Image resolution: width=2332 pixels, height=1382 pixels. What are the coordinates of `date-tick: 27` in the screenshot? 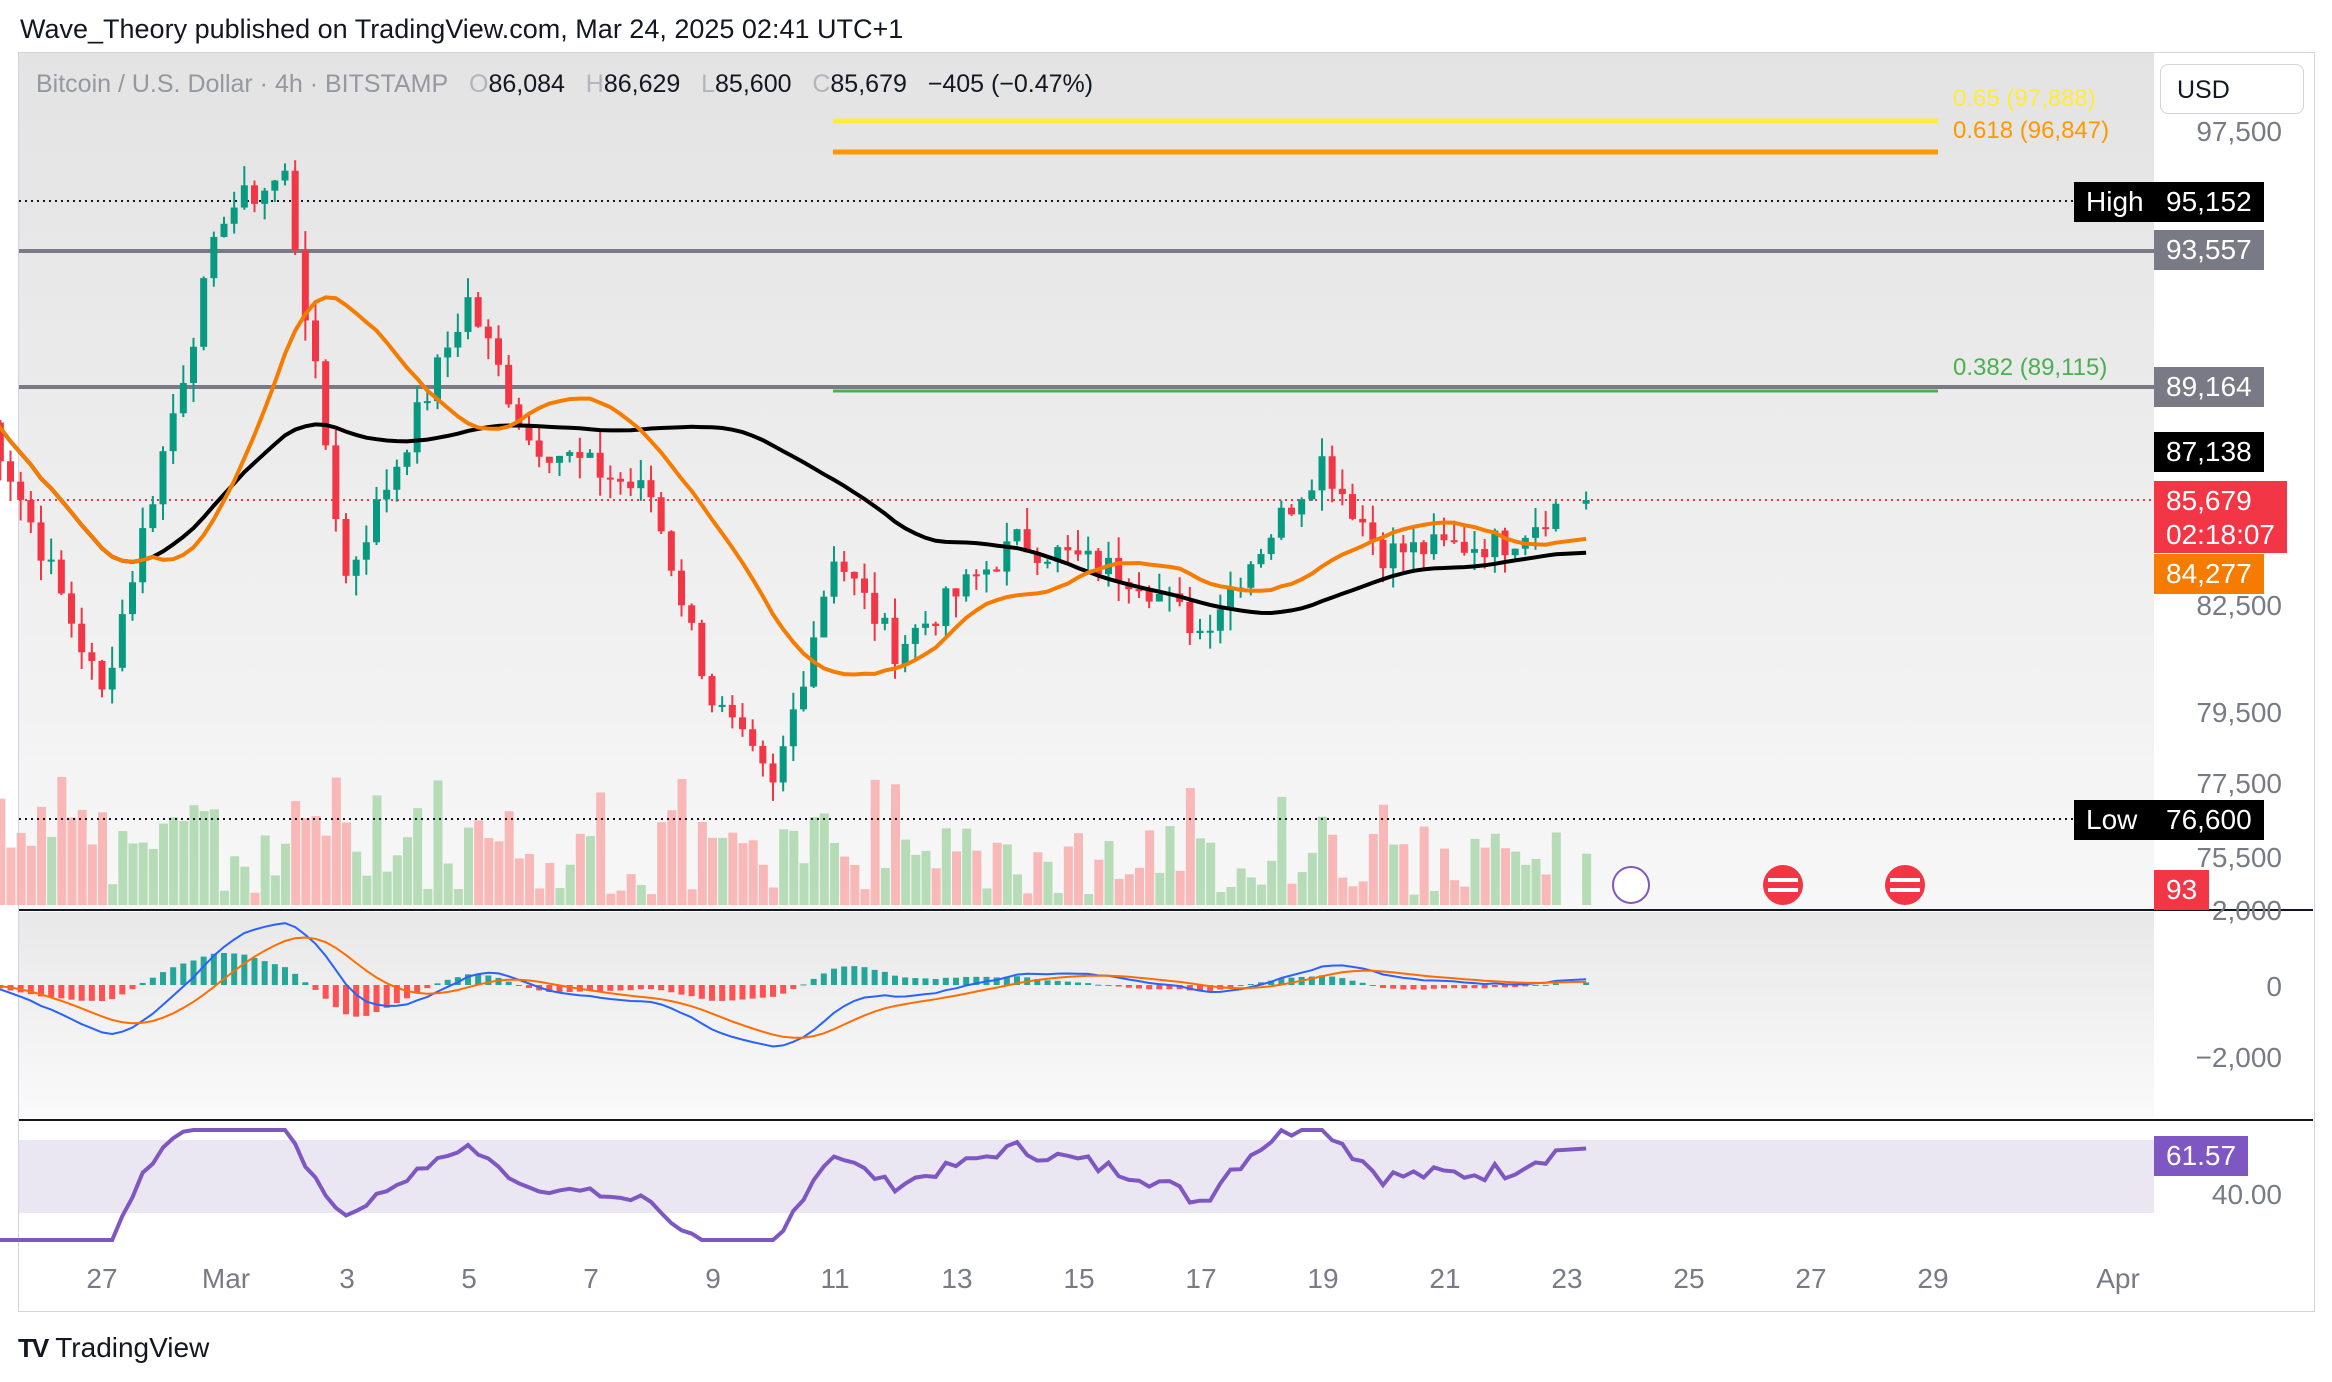 It's located at (1811, 1278).